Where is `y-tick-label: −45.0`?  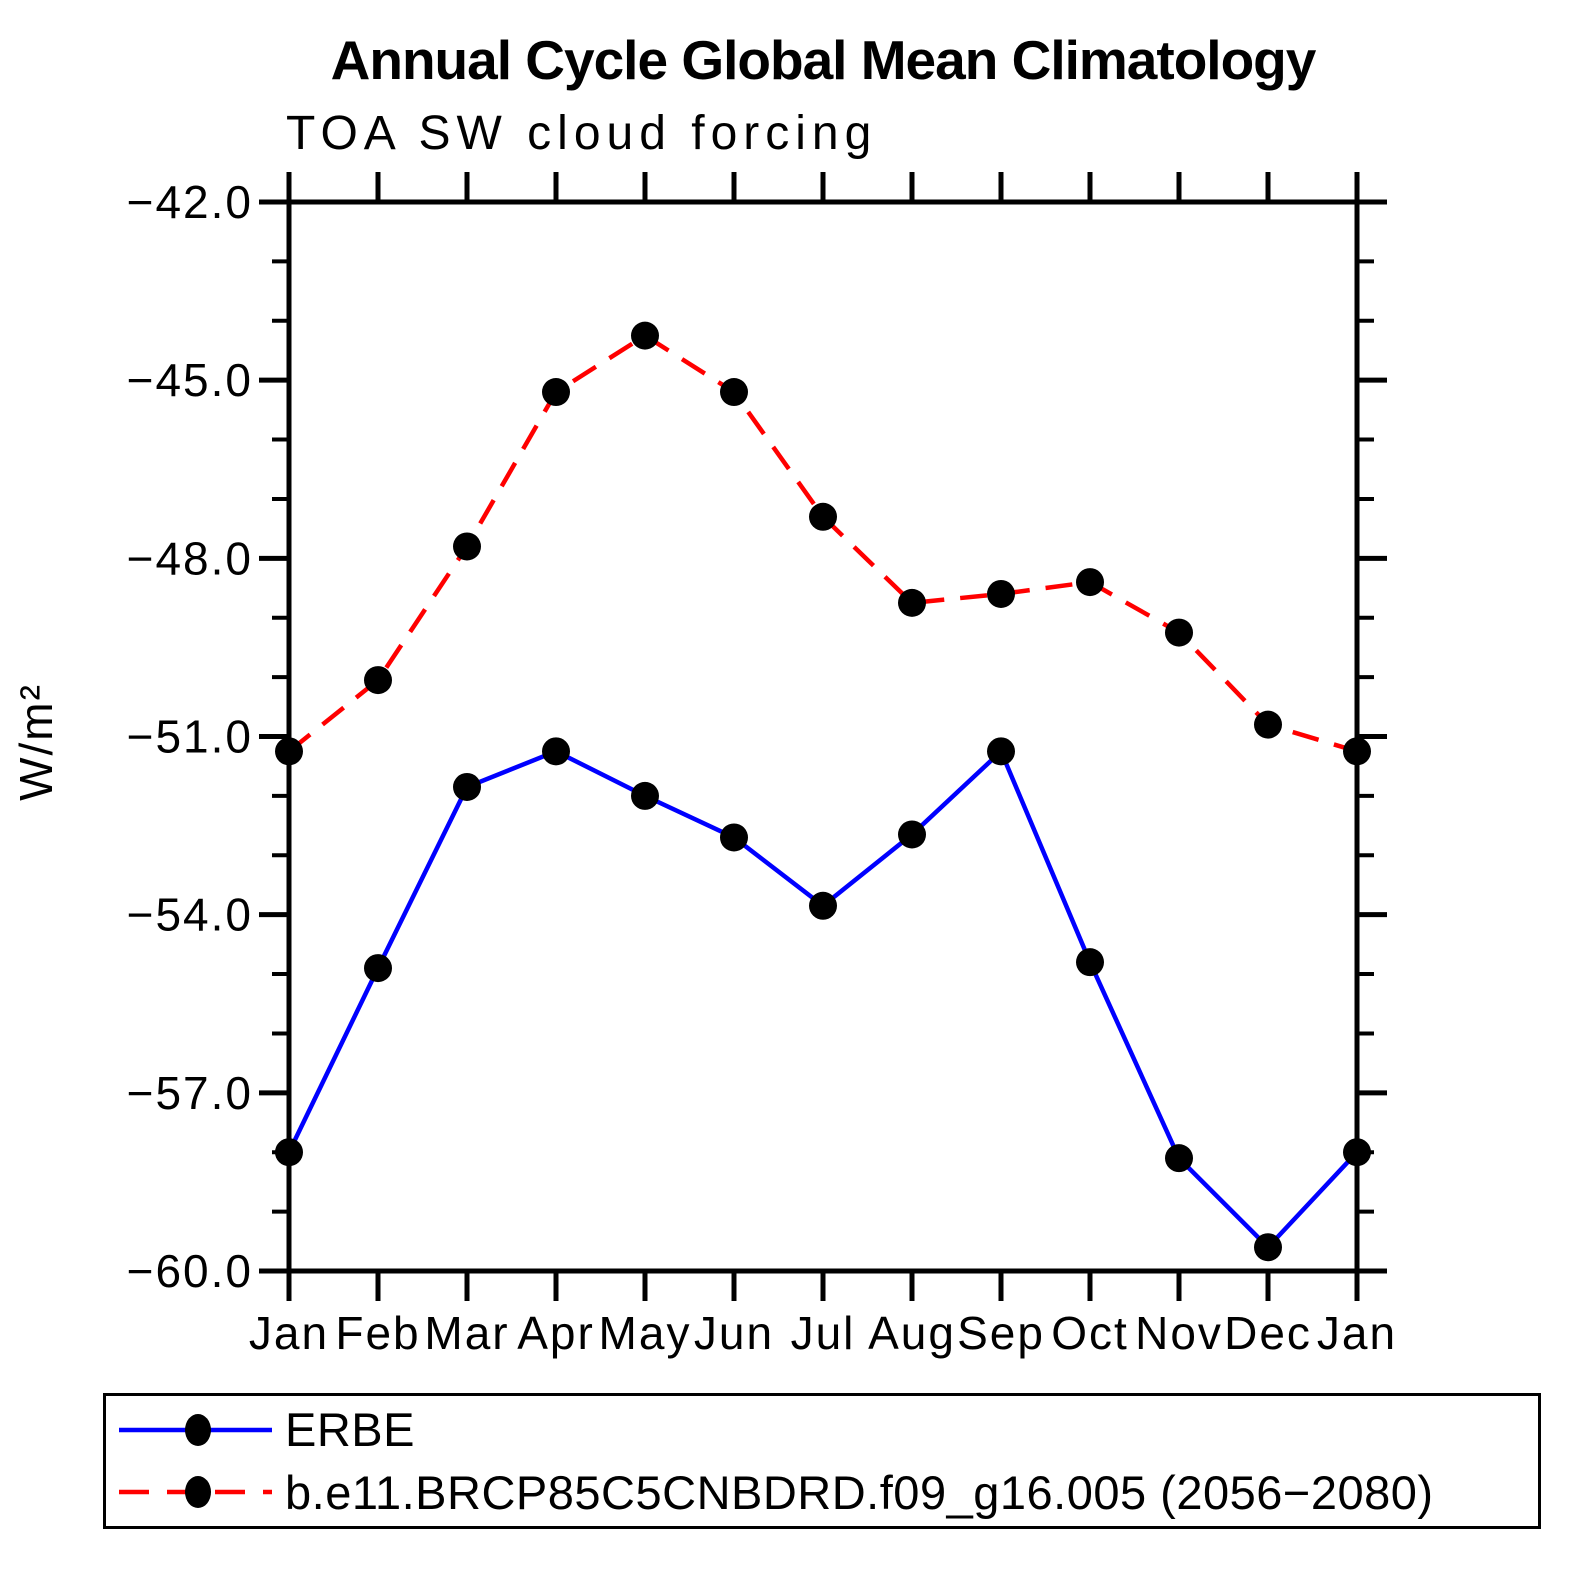
y-tick-label: −45.0 is located at coordinates (190, 380).